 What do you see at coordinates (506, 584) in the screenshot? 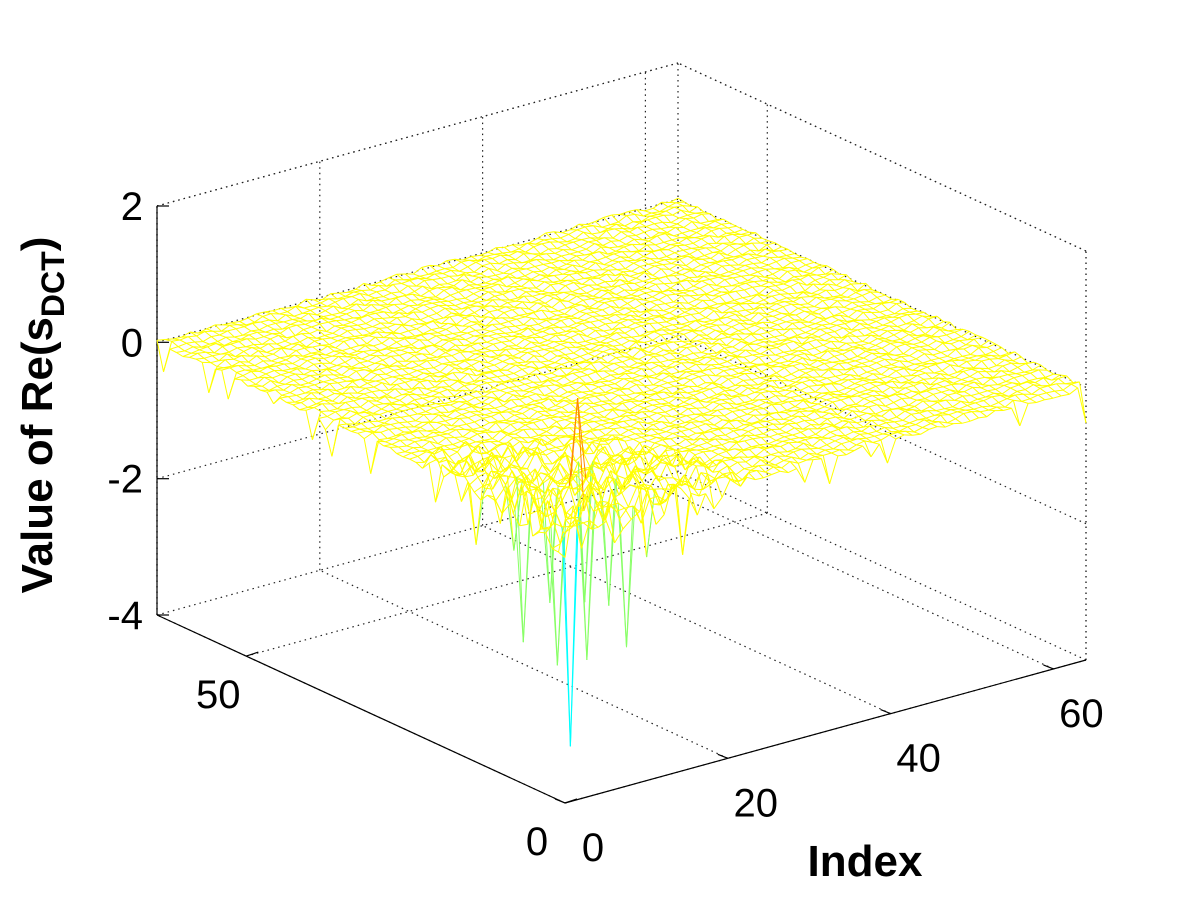
I see `grid-line` at bounding box center [506, 584].